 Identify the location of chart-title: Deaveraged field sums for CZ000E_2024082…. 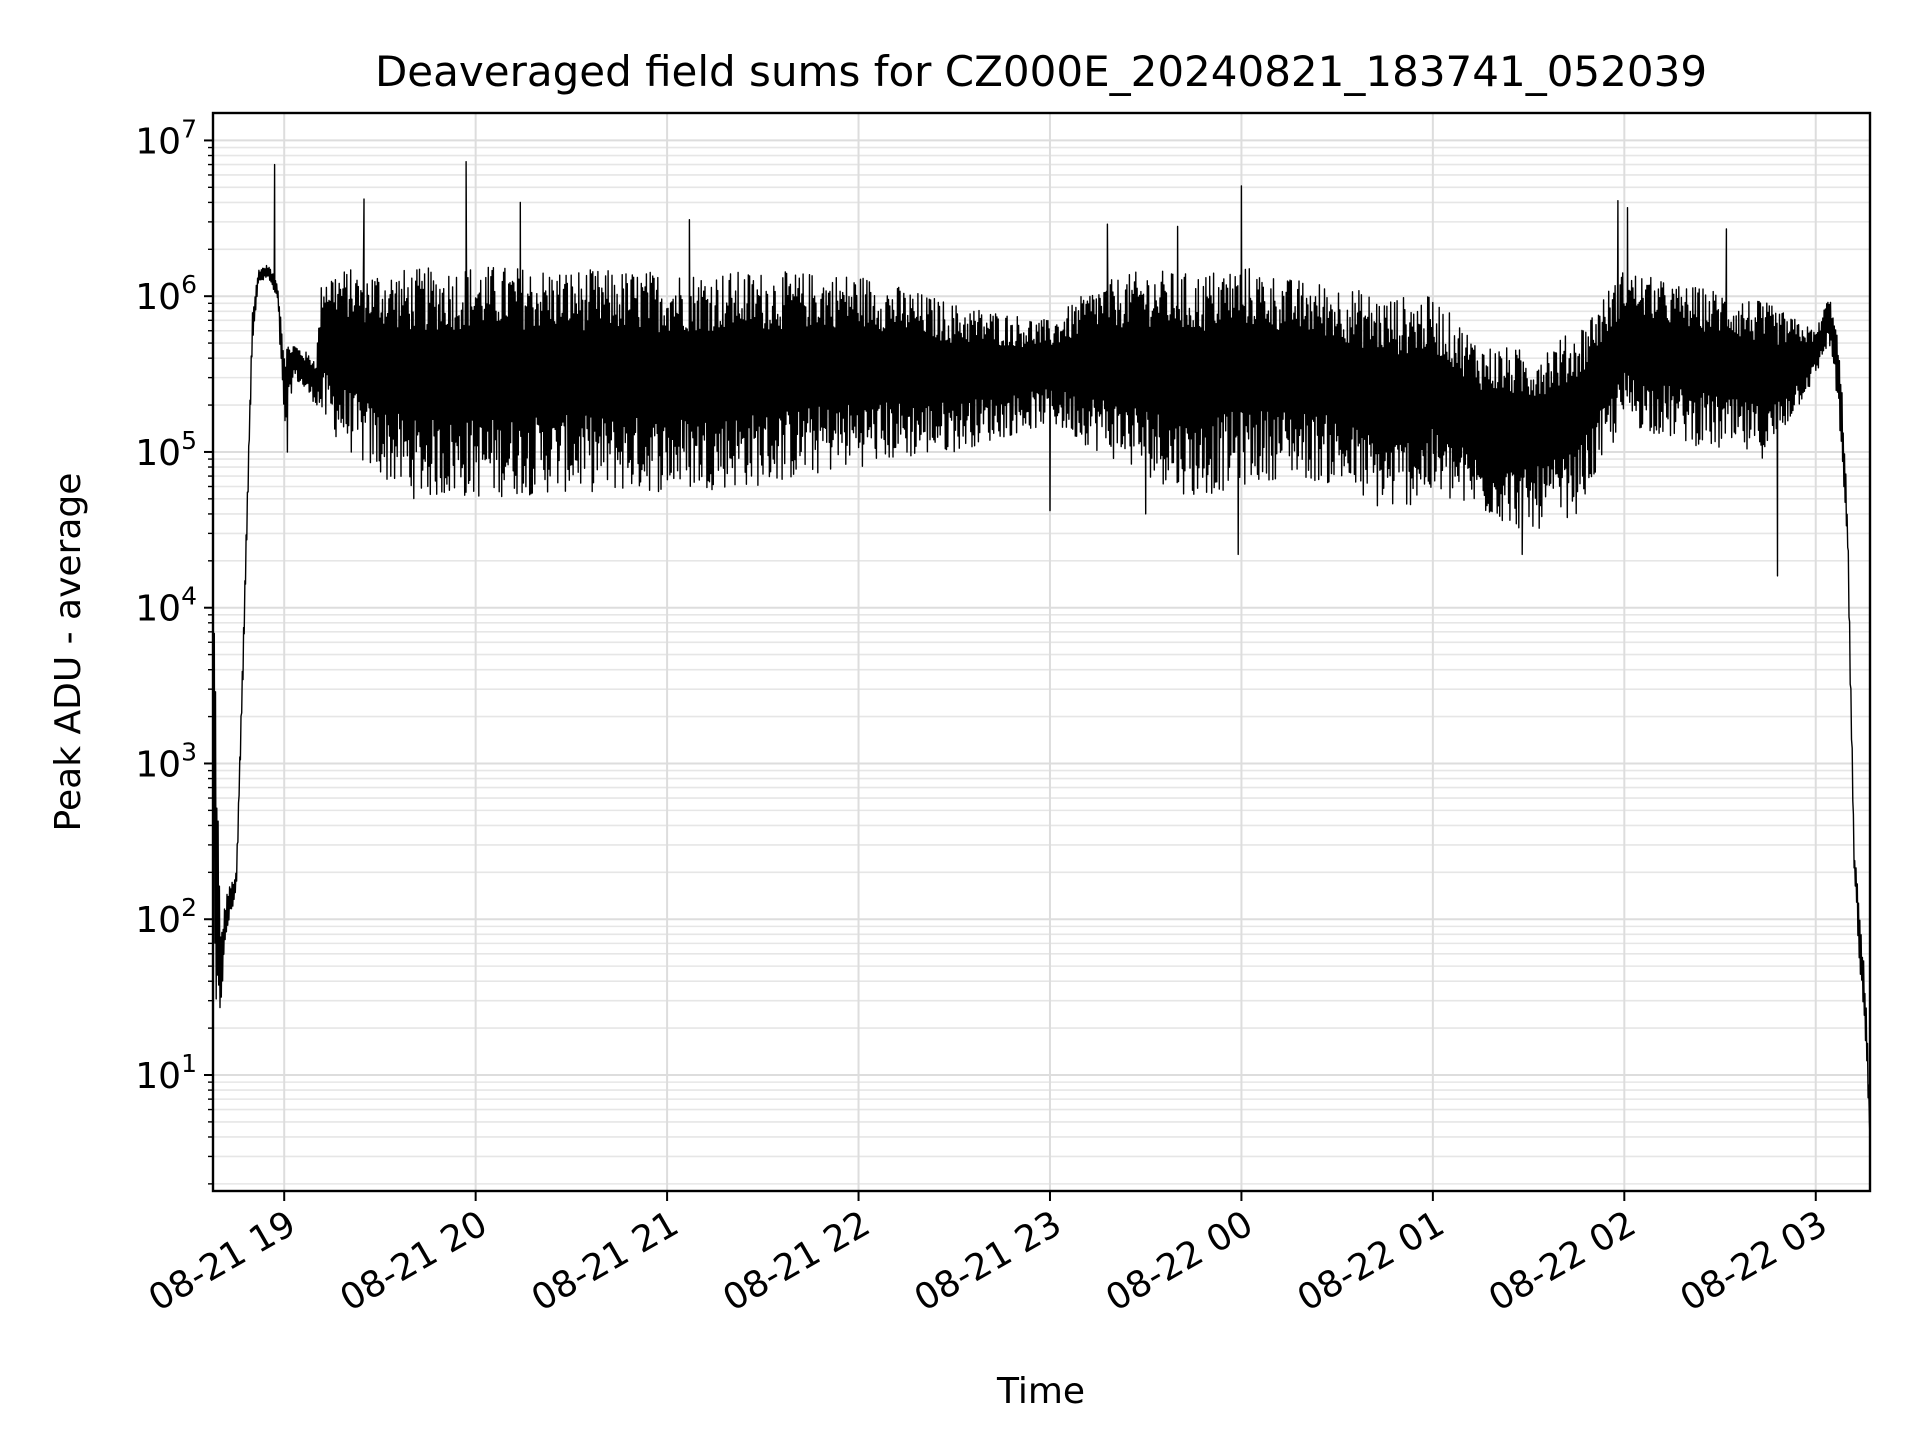
(1041, 71).